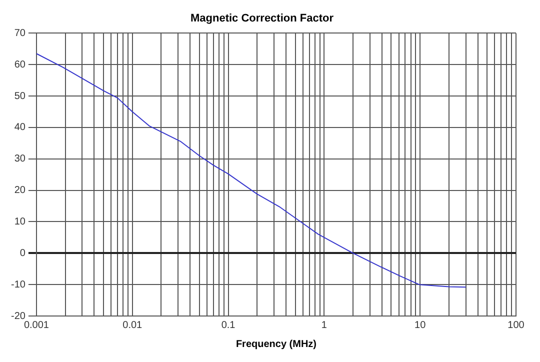  I want to click on y-tick-label: -20, so click(18, 316).